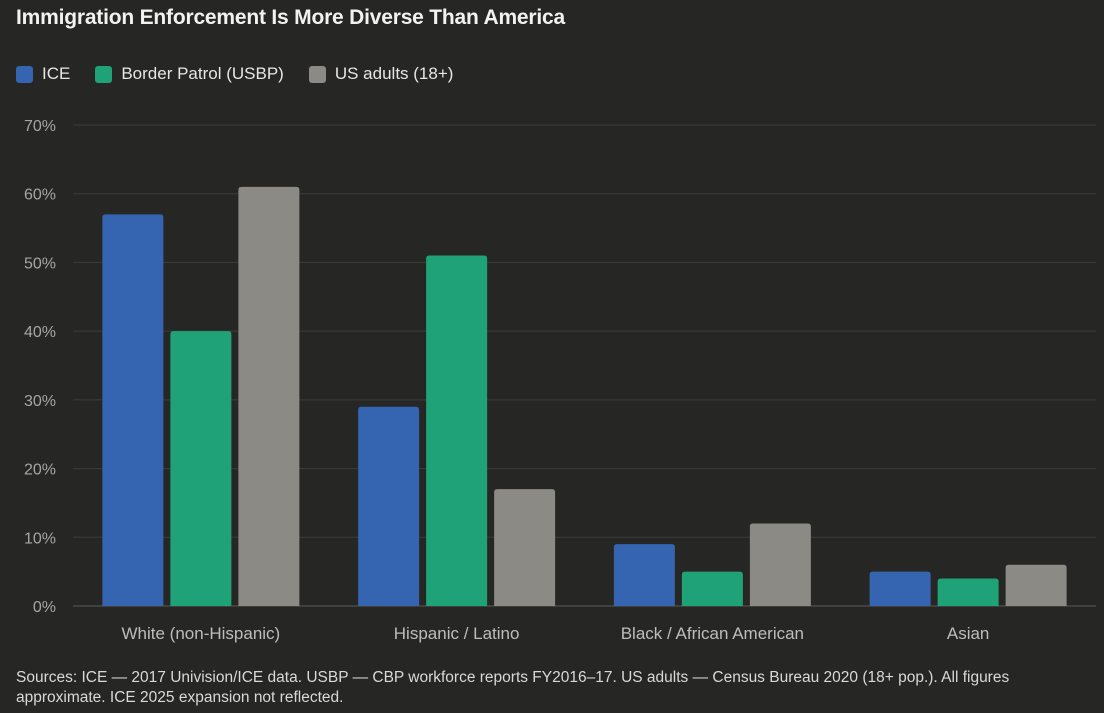 The width and height of the screenshot is (1104, 713). Describe the element at coordinates (968, 633) in the screenshot. I see `x-category-label: Asian` at that location.